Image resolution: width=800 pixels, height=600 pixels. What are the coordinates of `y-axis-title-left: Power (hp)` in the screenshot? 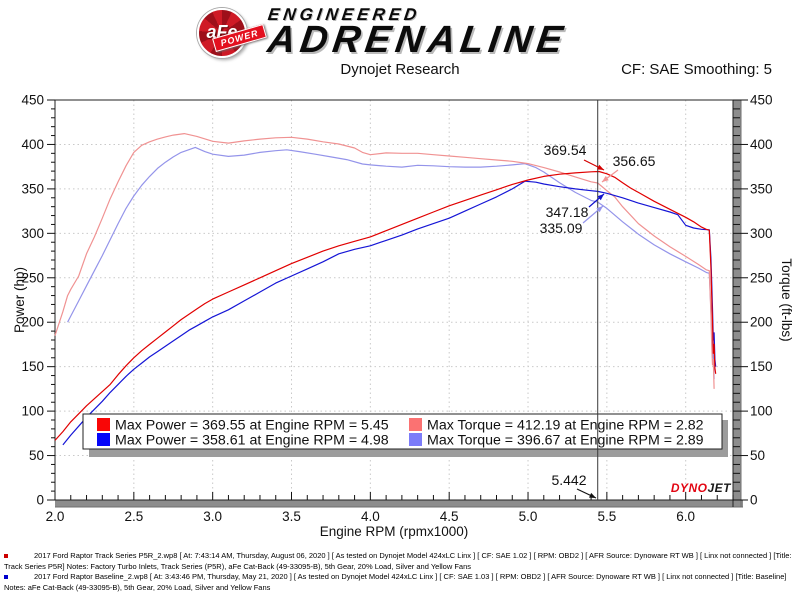 It's located at (19, 300).